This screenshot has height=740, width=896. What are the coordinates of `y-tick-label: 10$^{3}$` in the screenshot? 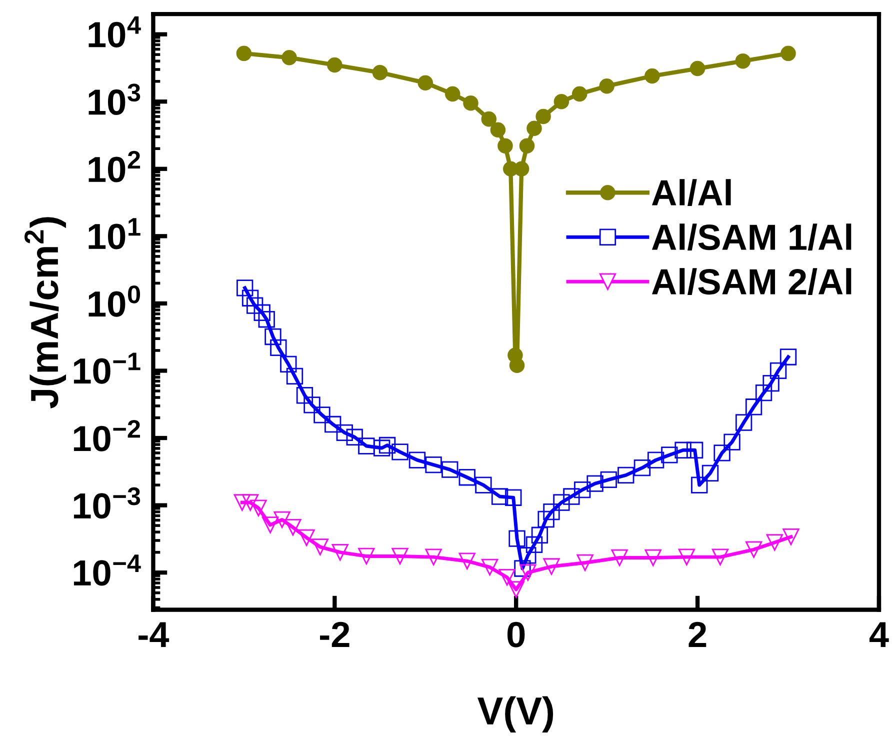 It's located at (114, 99).